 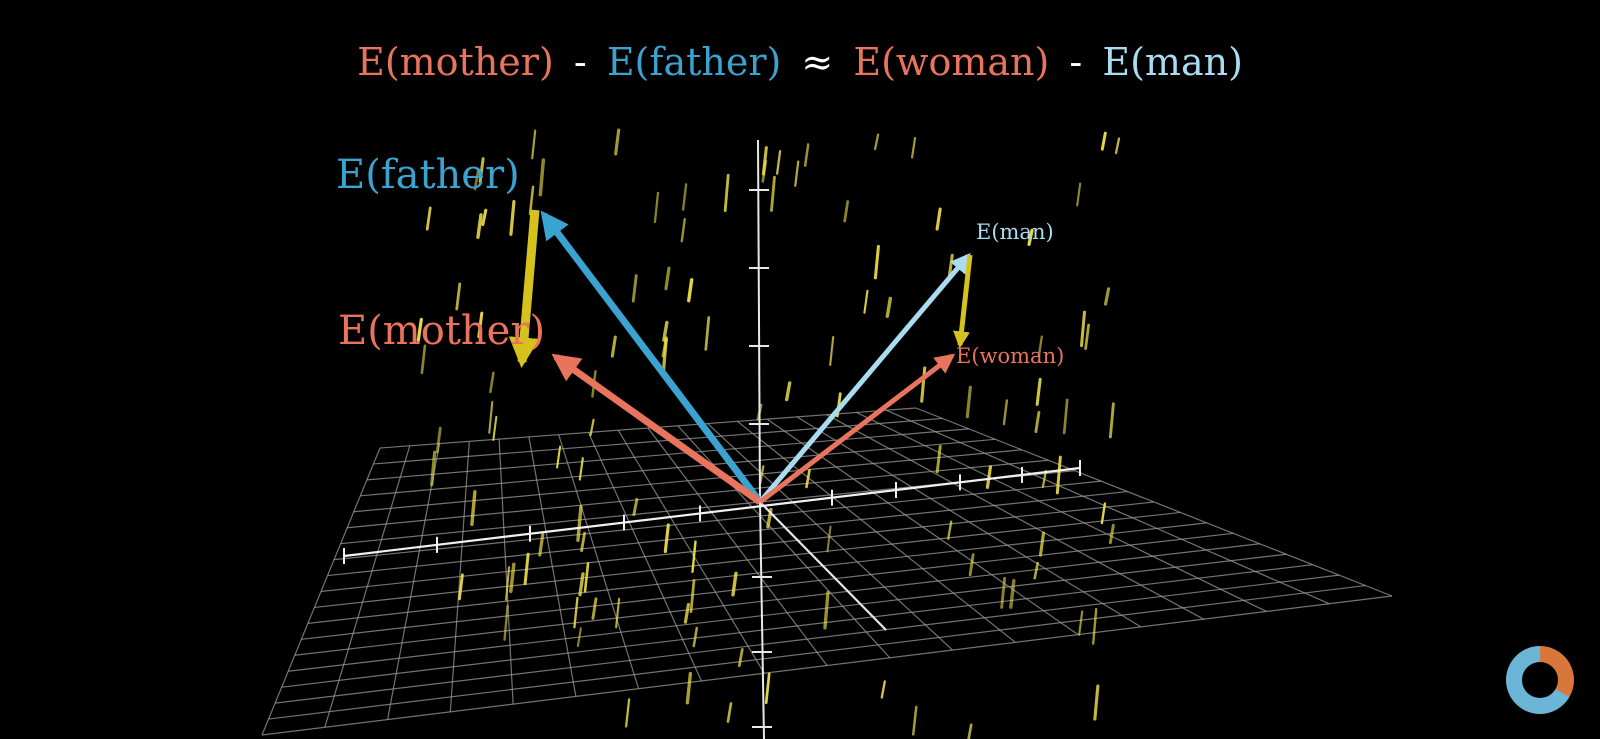 I want to click on label-man: E(man), so click(x=1015, y=232).